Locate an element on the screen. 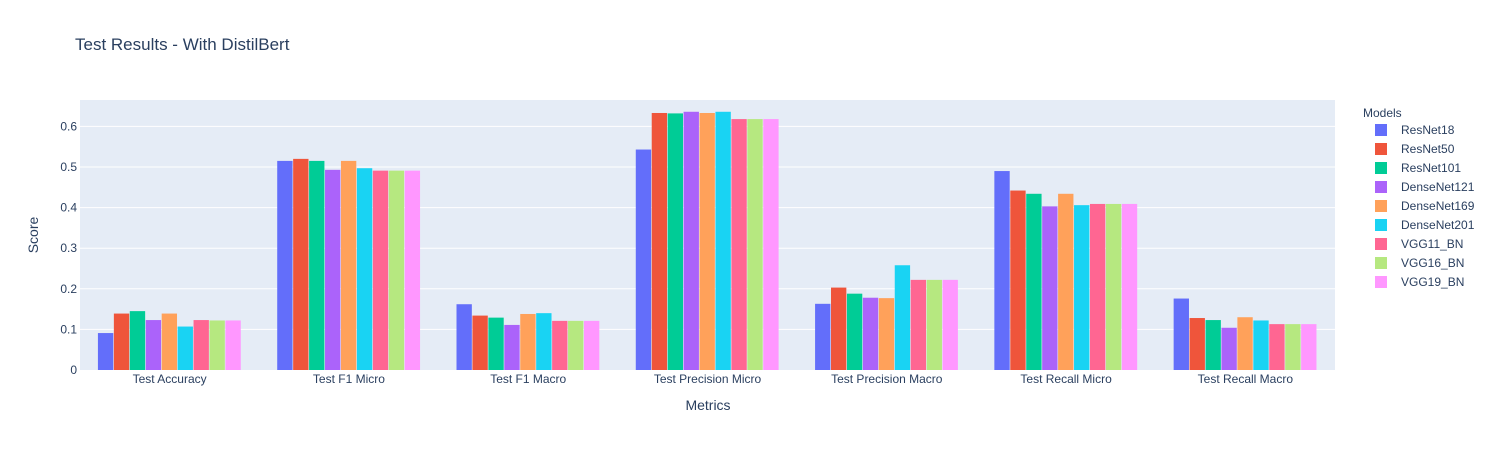  legend-item: ResNet101 is located at coordinates (1418, 168).